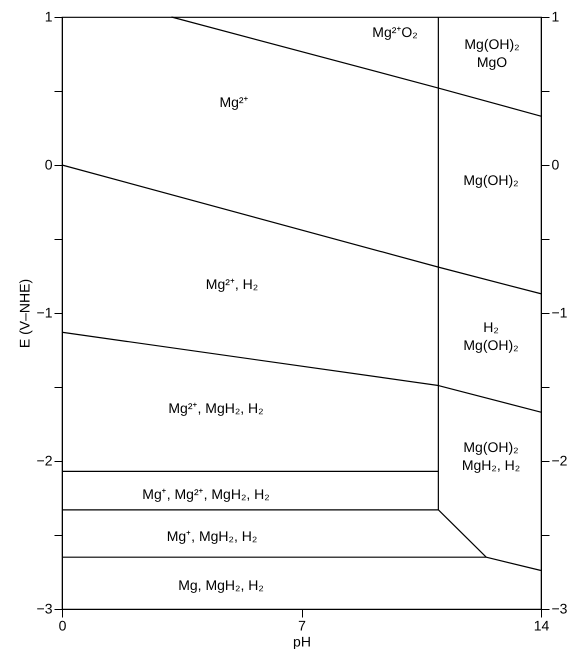 The width and height of the screenshot is (573, 655). What do you see at coordinates (212, 536) in the screenshot?
I see `annotation: Mg⁺, MgH₂, H₂` at bounding box center [212, 536].